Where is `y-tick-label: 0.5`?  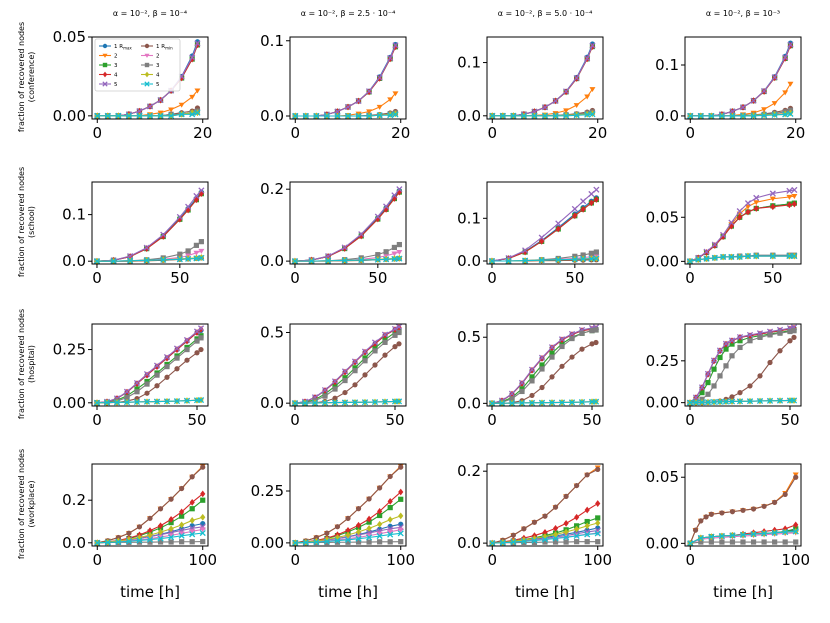 y-tick-label: 0.5 is located at coordinates (272, 332).